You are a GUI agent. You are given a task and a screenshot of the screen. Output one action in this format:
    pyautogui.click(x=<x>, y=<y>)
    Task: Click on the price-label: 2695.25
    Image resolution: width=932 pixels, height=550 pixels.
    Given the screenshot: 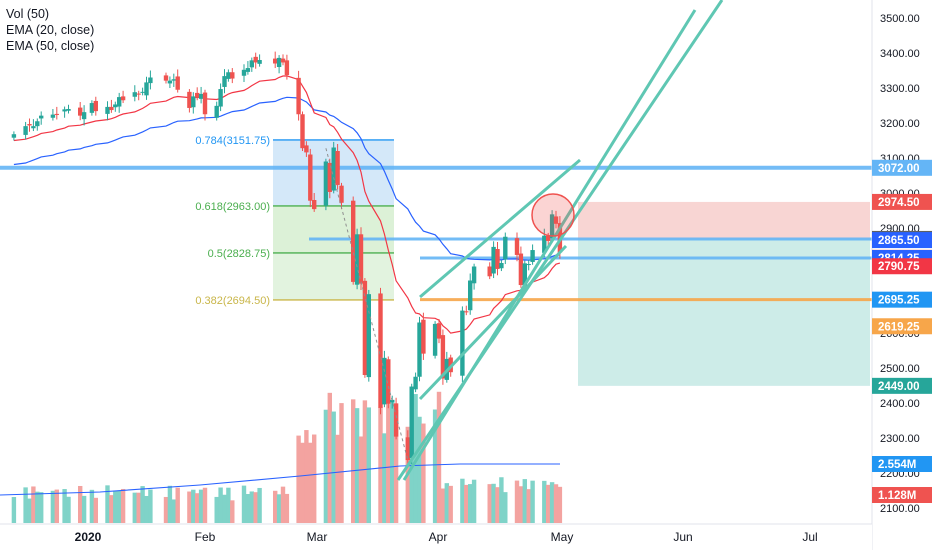 What is the action you would take?
    pyautogui.click(x=899, y=301)
    